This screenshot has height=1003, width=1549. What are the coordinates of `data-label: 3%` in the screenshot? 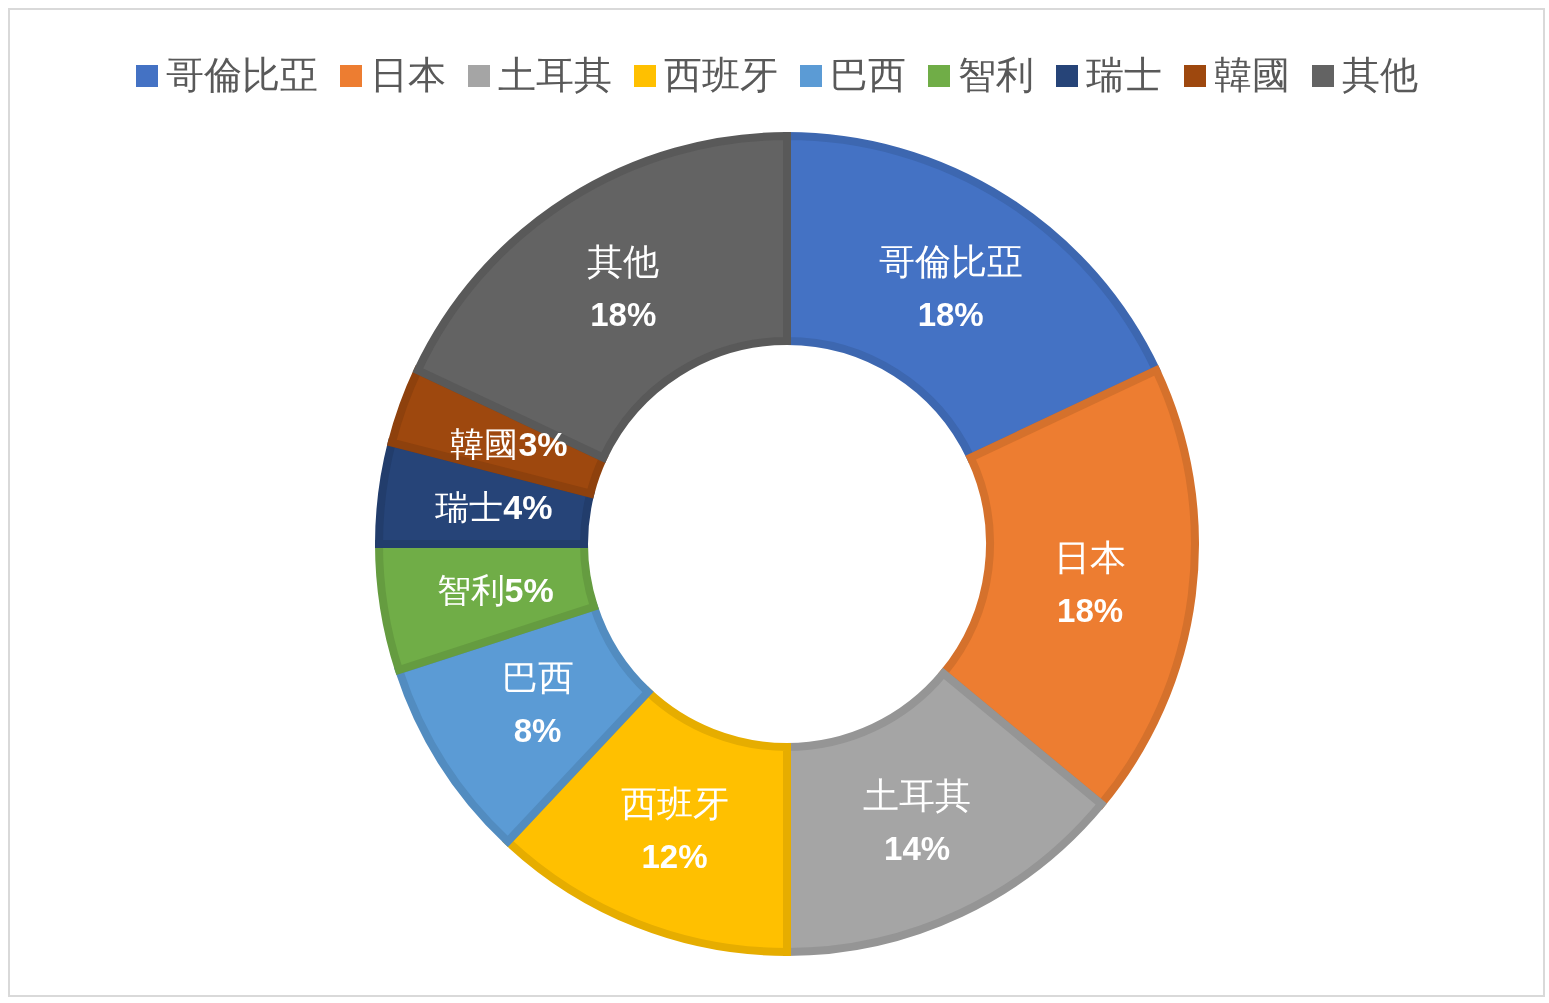 It's located at (543, 443).